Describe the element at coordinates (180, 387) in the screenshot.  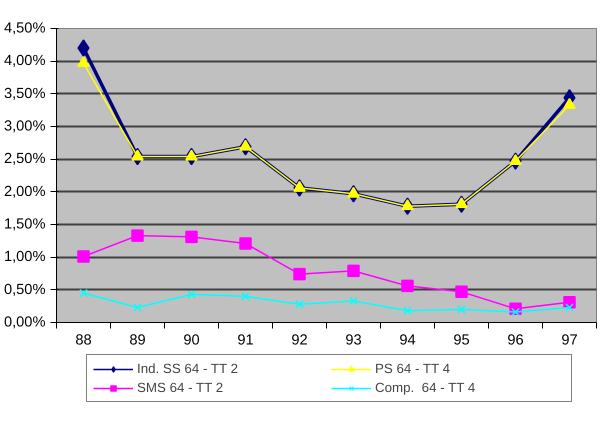
I see `legend-label: SMS 64 - TT 2` at that location.